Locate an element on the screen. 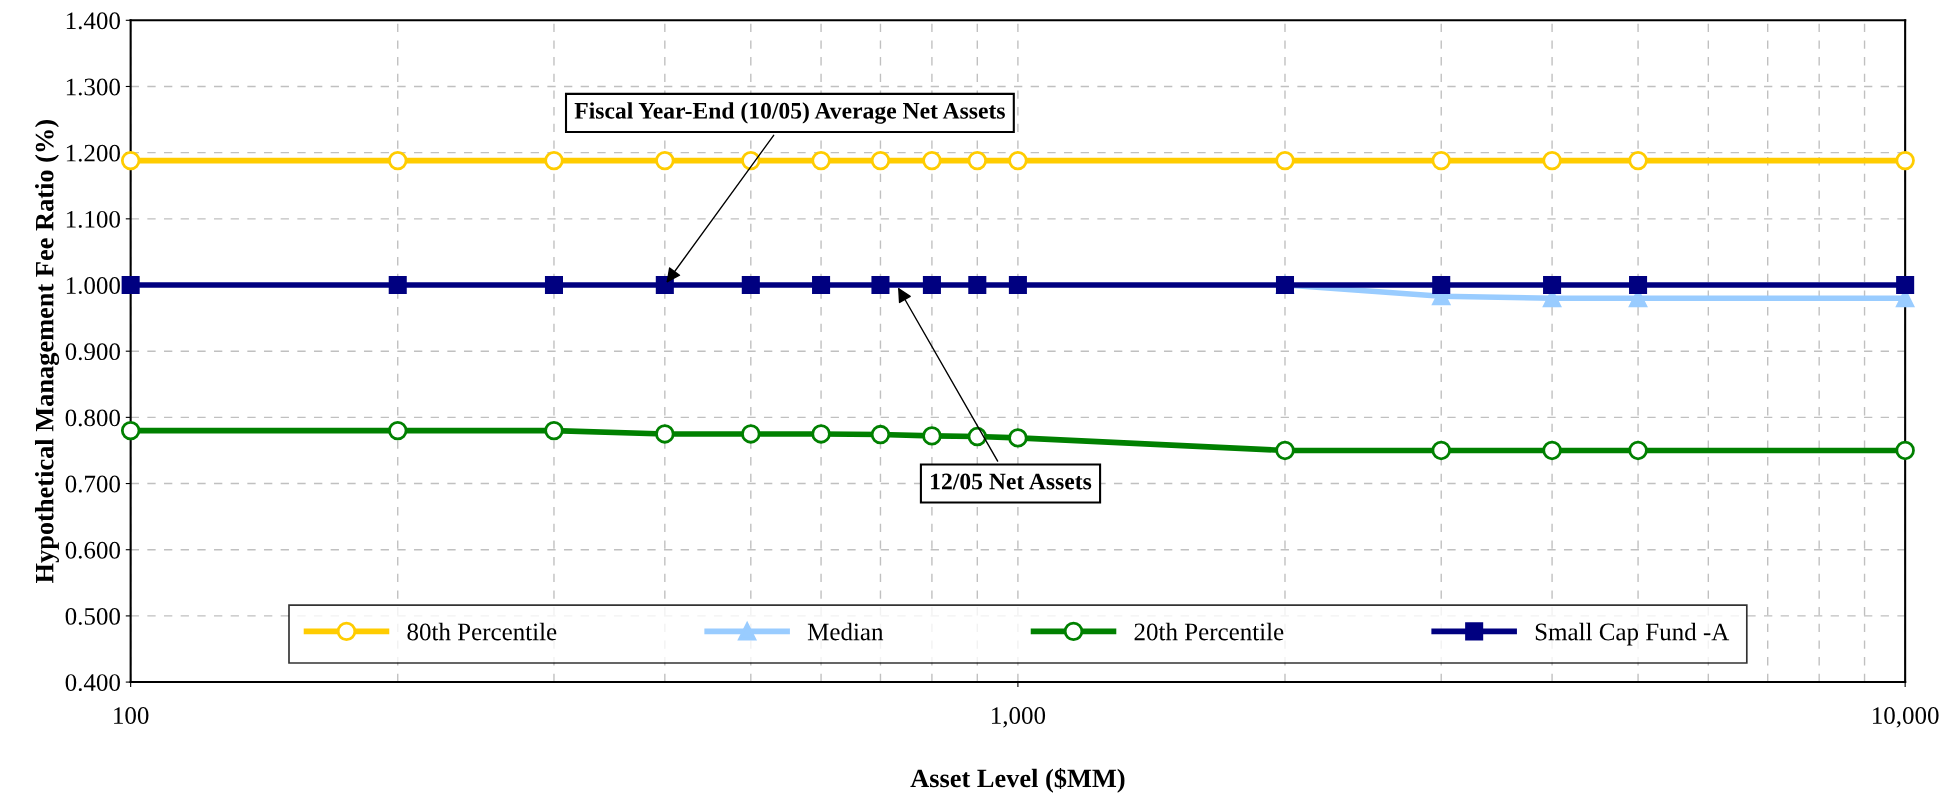  y-tick-label: 1.000 is located at coordinates (93, 286).